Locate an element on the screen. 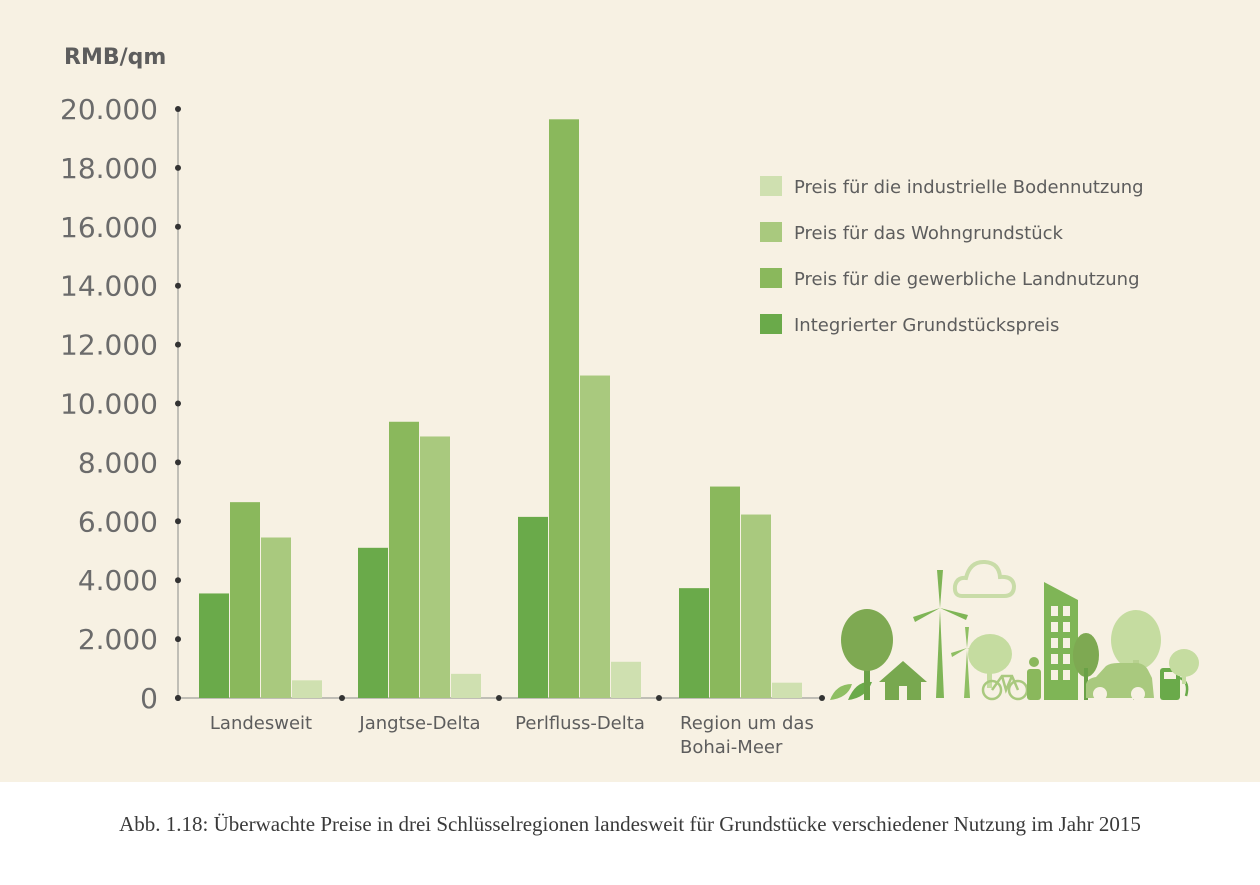 Image resolution: width=1260 pixels, height=885 pixels. leaf-icon is located at coordinates (841, 692).